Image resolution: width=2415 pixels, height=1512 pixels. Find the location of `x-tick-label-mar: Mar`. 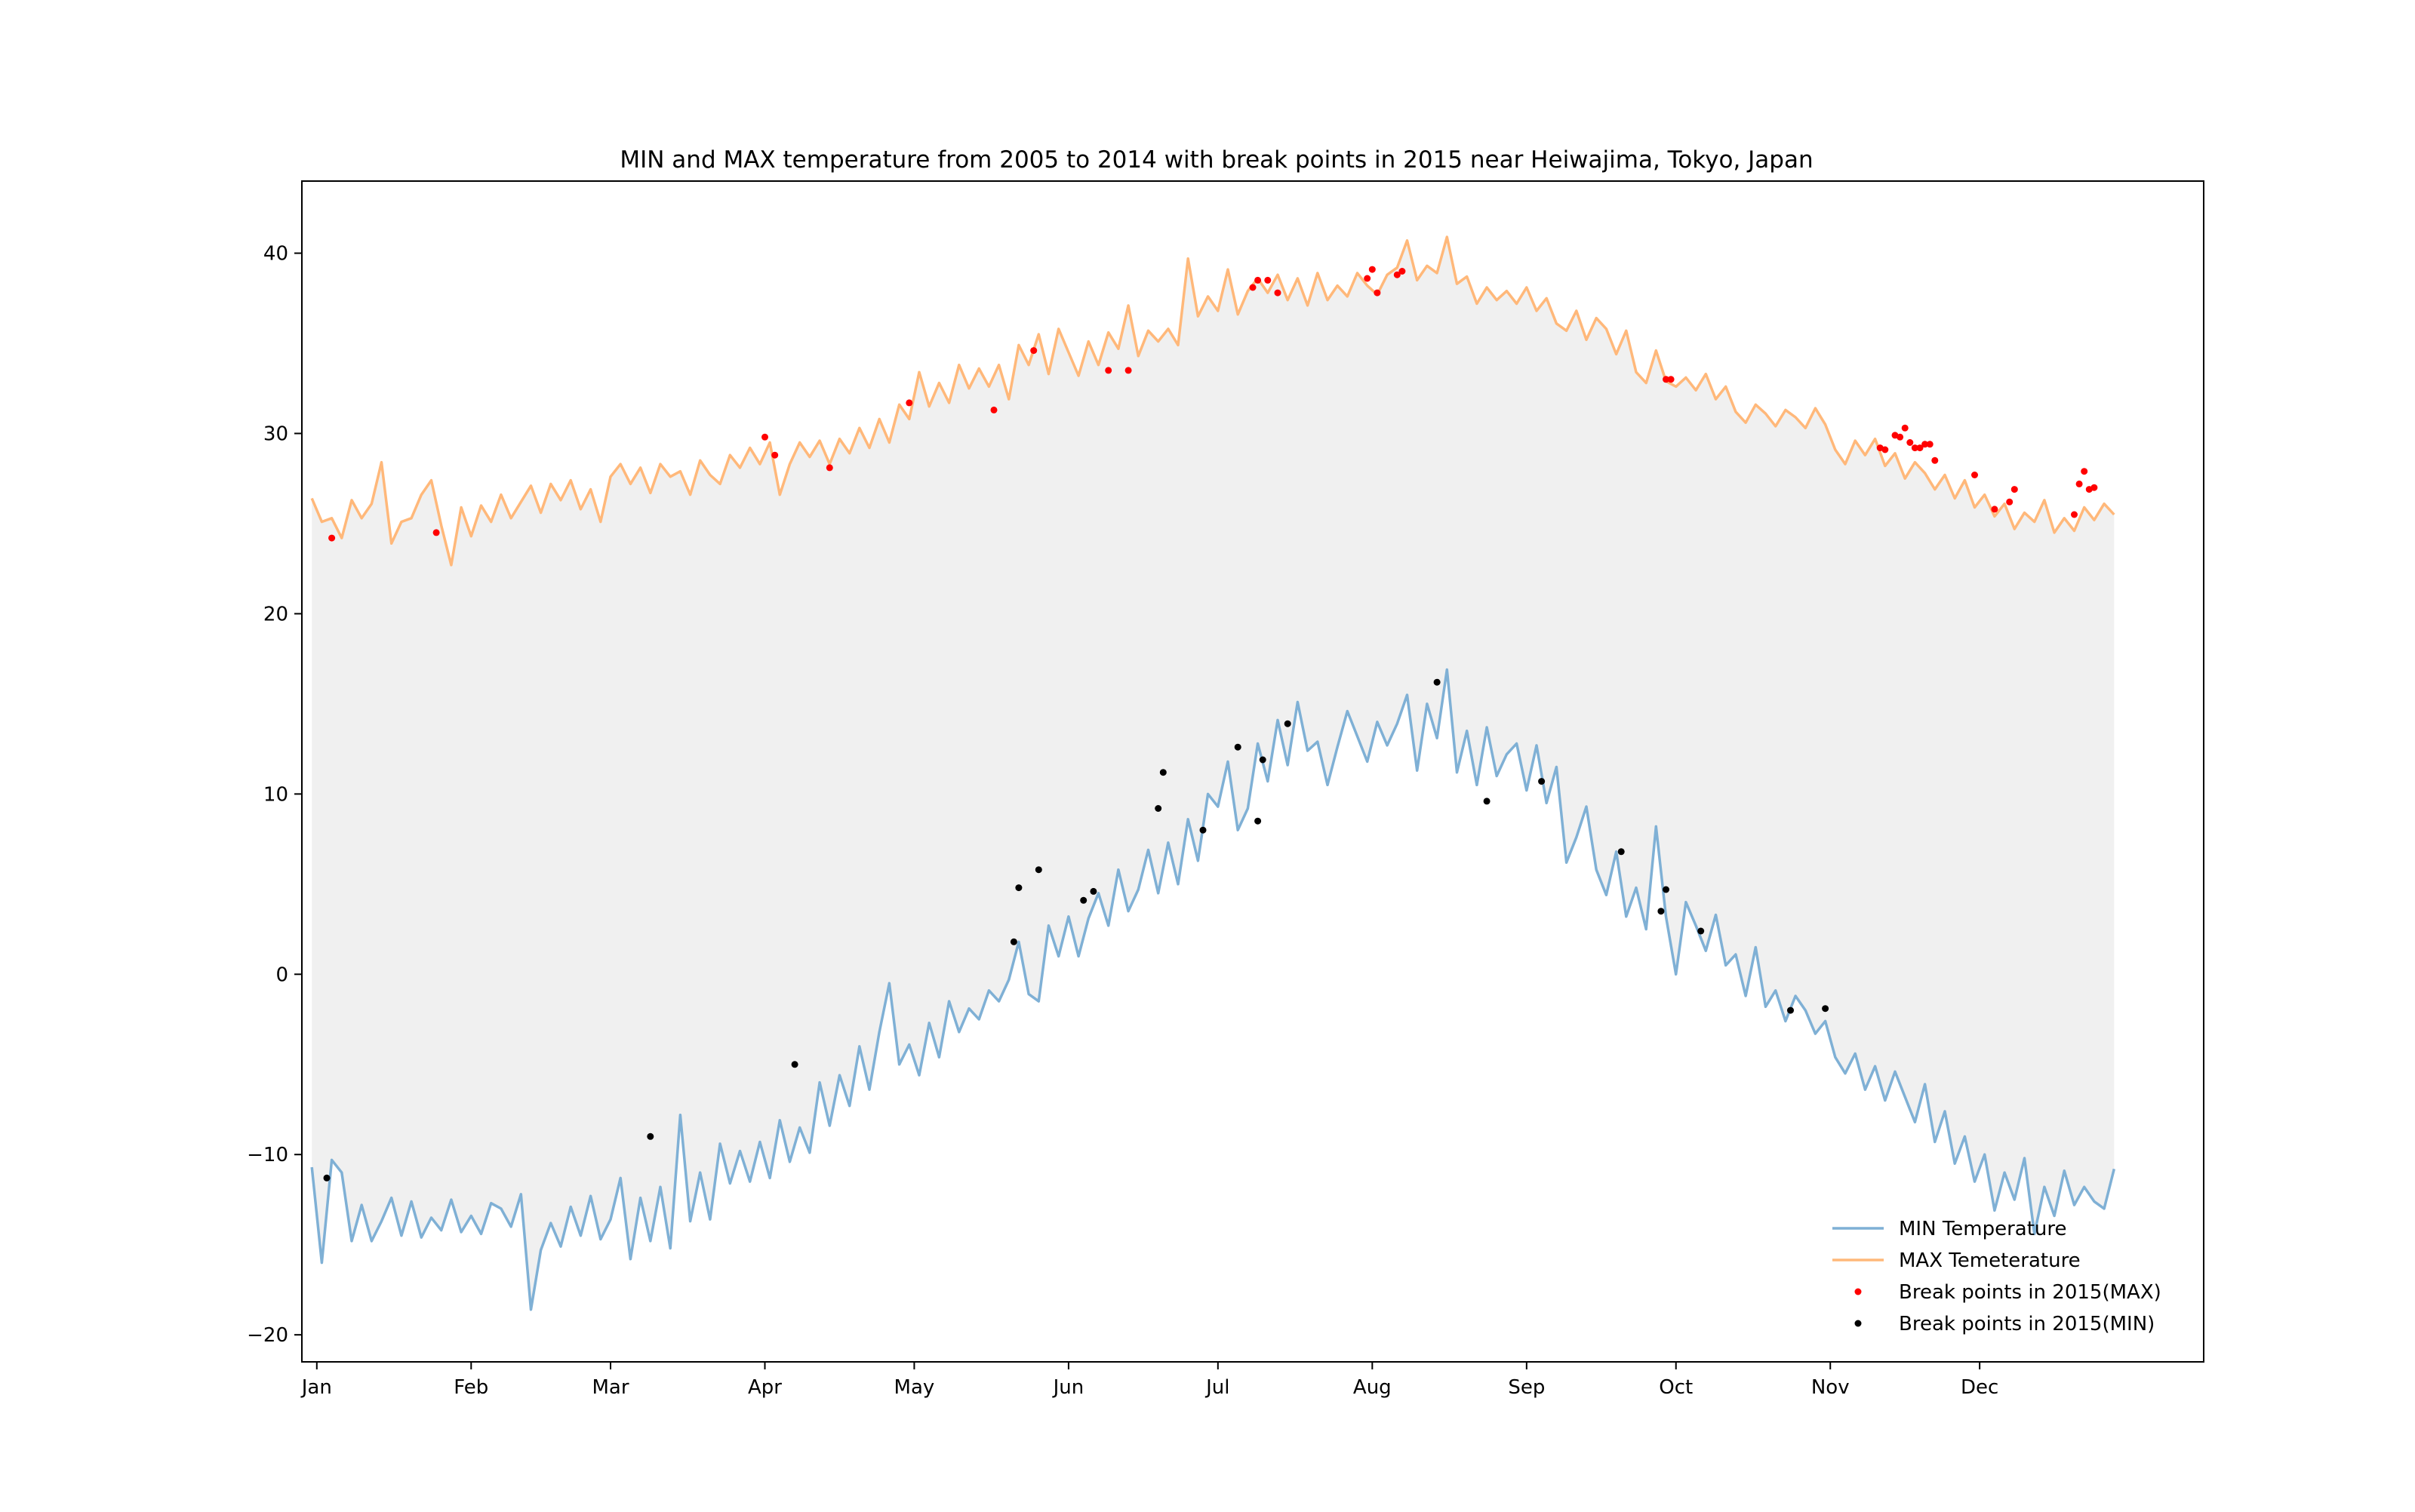

x-tick-label-mar: Mar is located at coordinates (610, 1387).